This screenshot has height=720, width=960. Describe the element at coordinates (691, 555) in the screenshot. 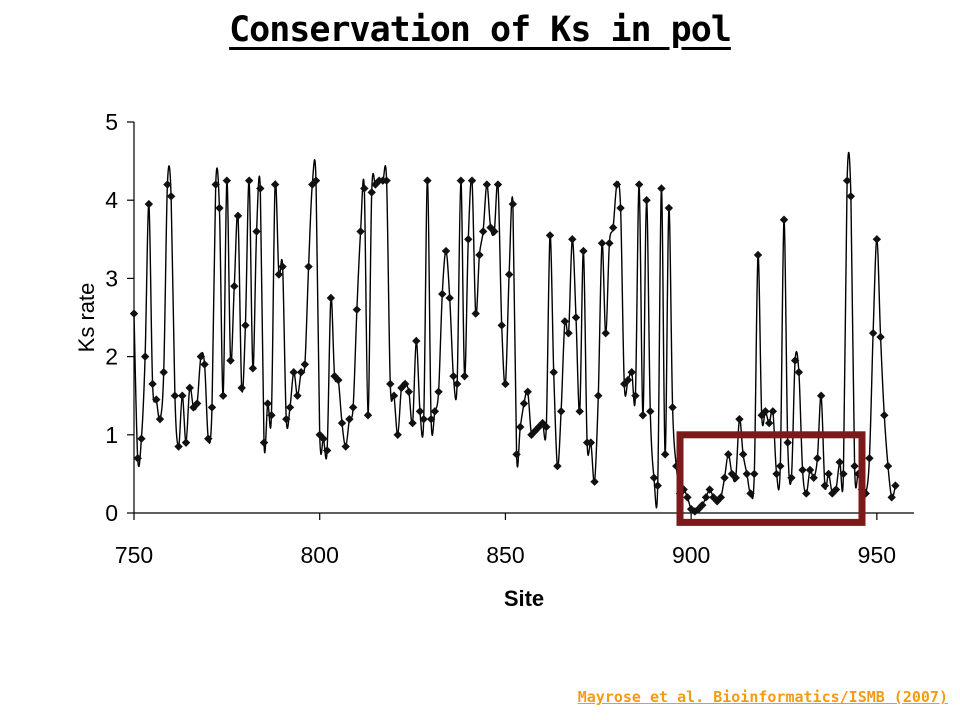

I see `x-tick-label: 900` at that location.